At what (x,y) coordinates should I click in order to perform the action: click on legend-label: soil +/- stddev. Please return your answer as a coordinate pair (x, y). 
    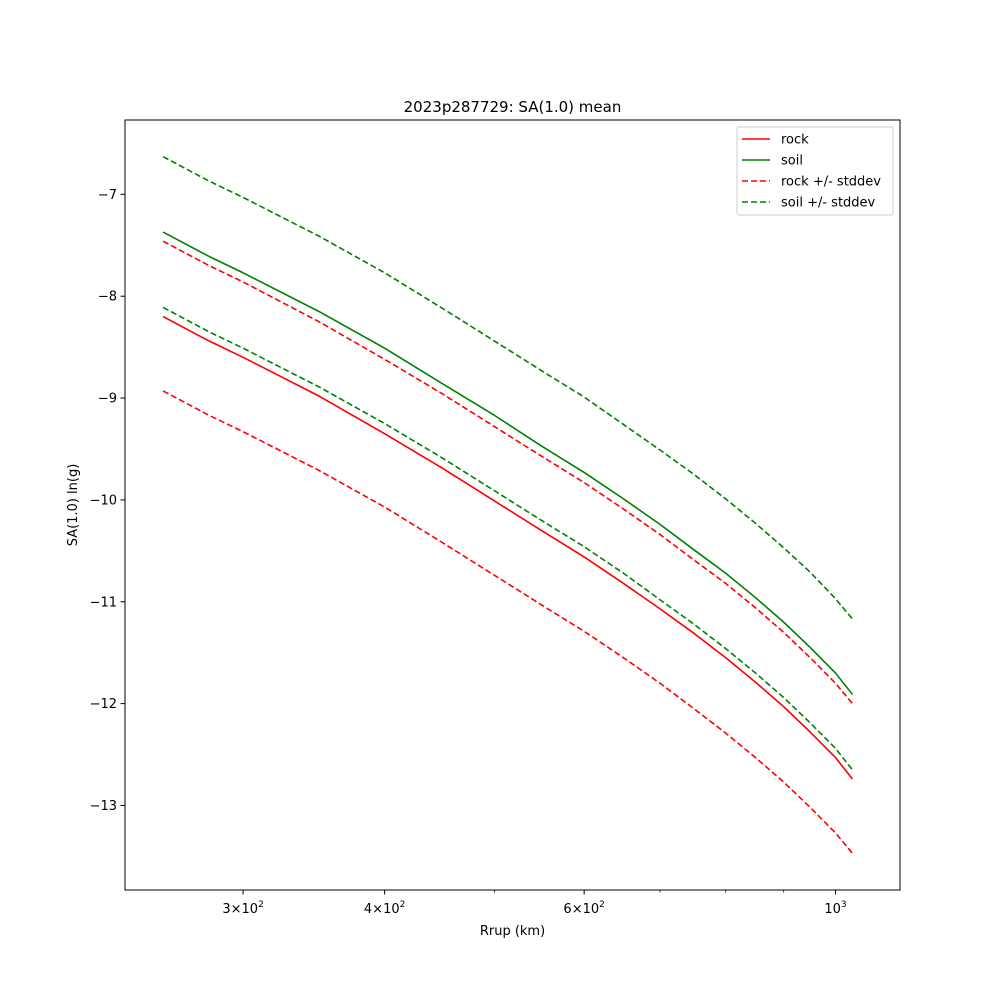
    Looking at the image, I should click on (828, 203).